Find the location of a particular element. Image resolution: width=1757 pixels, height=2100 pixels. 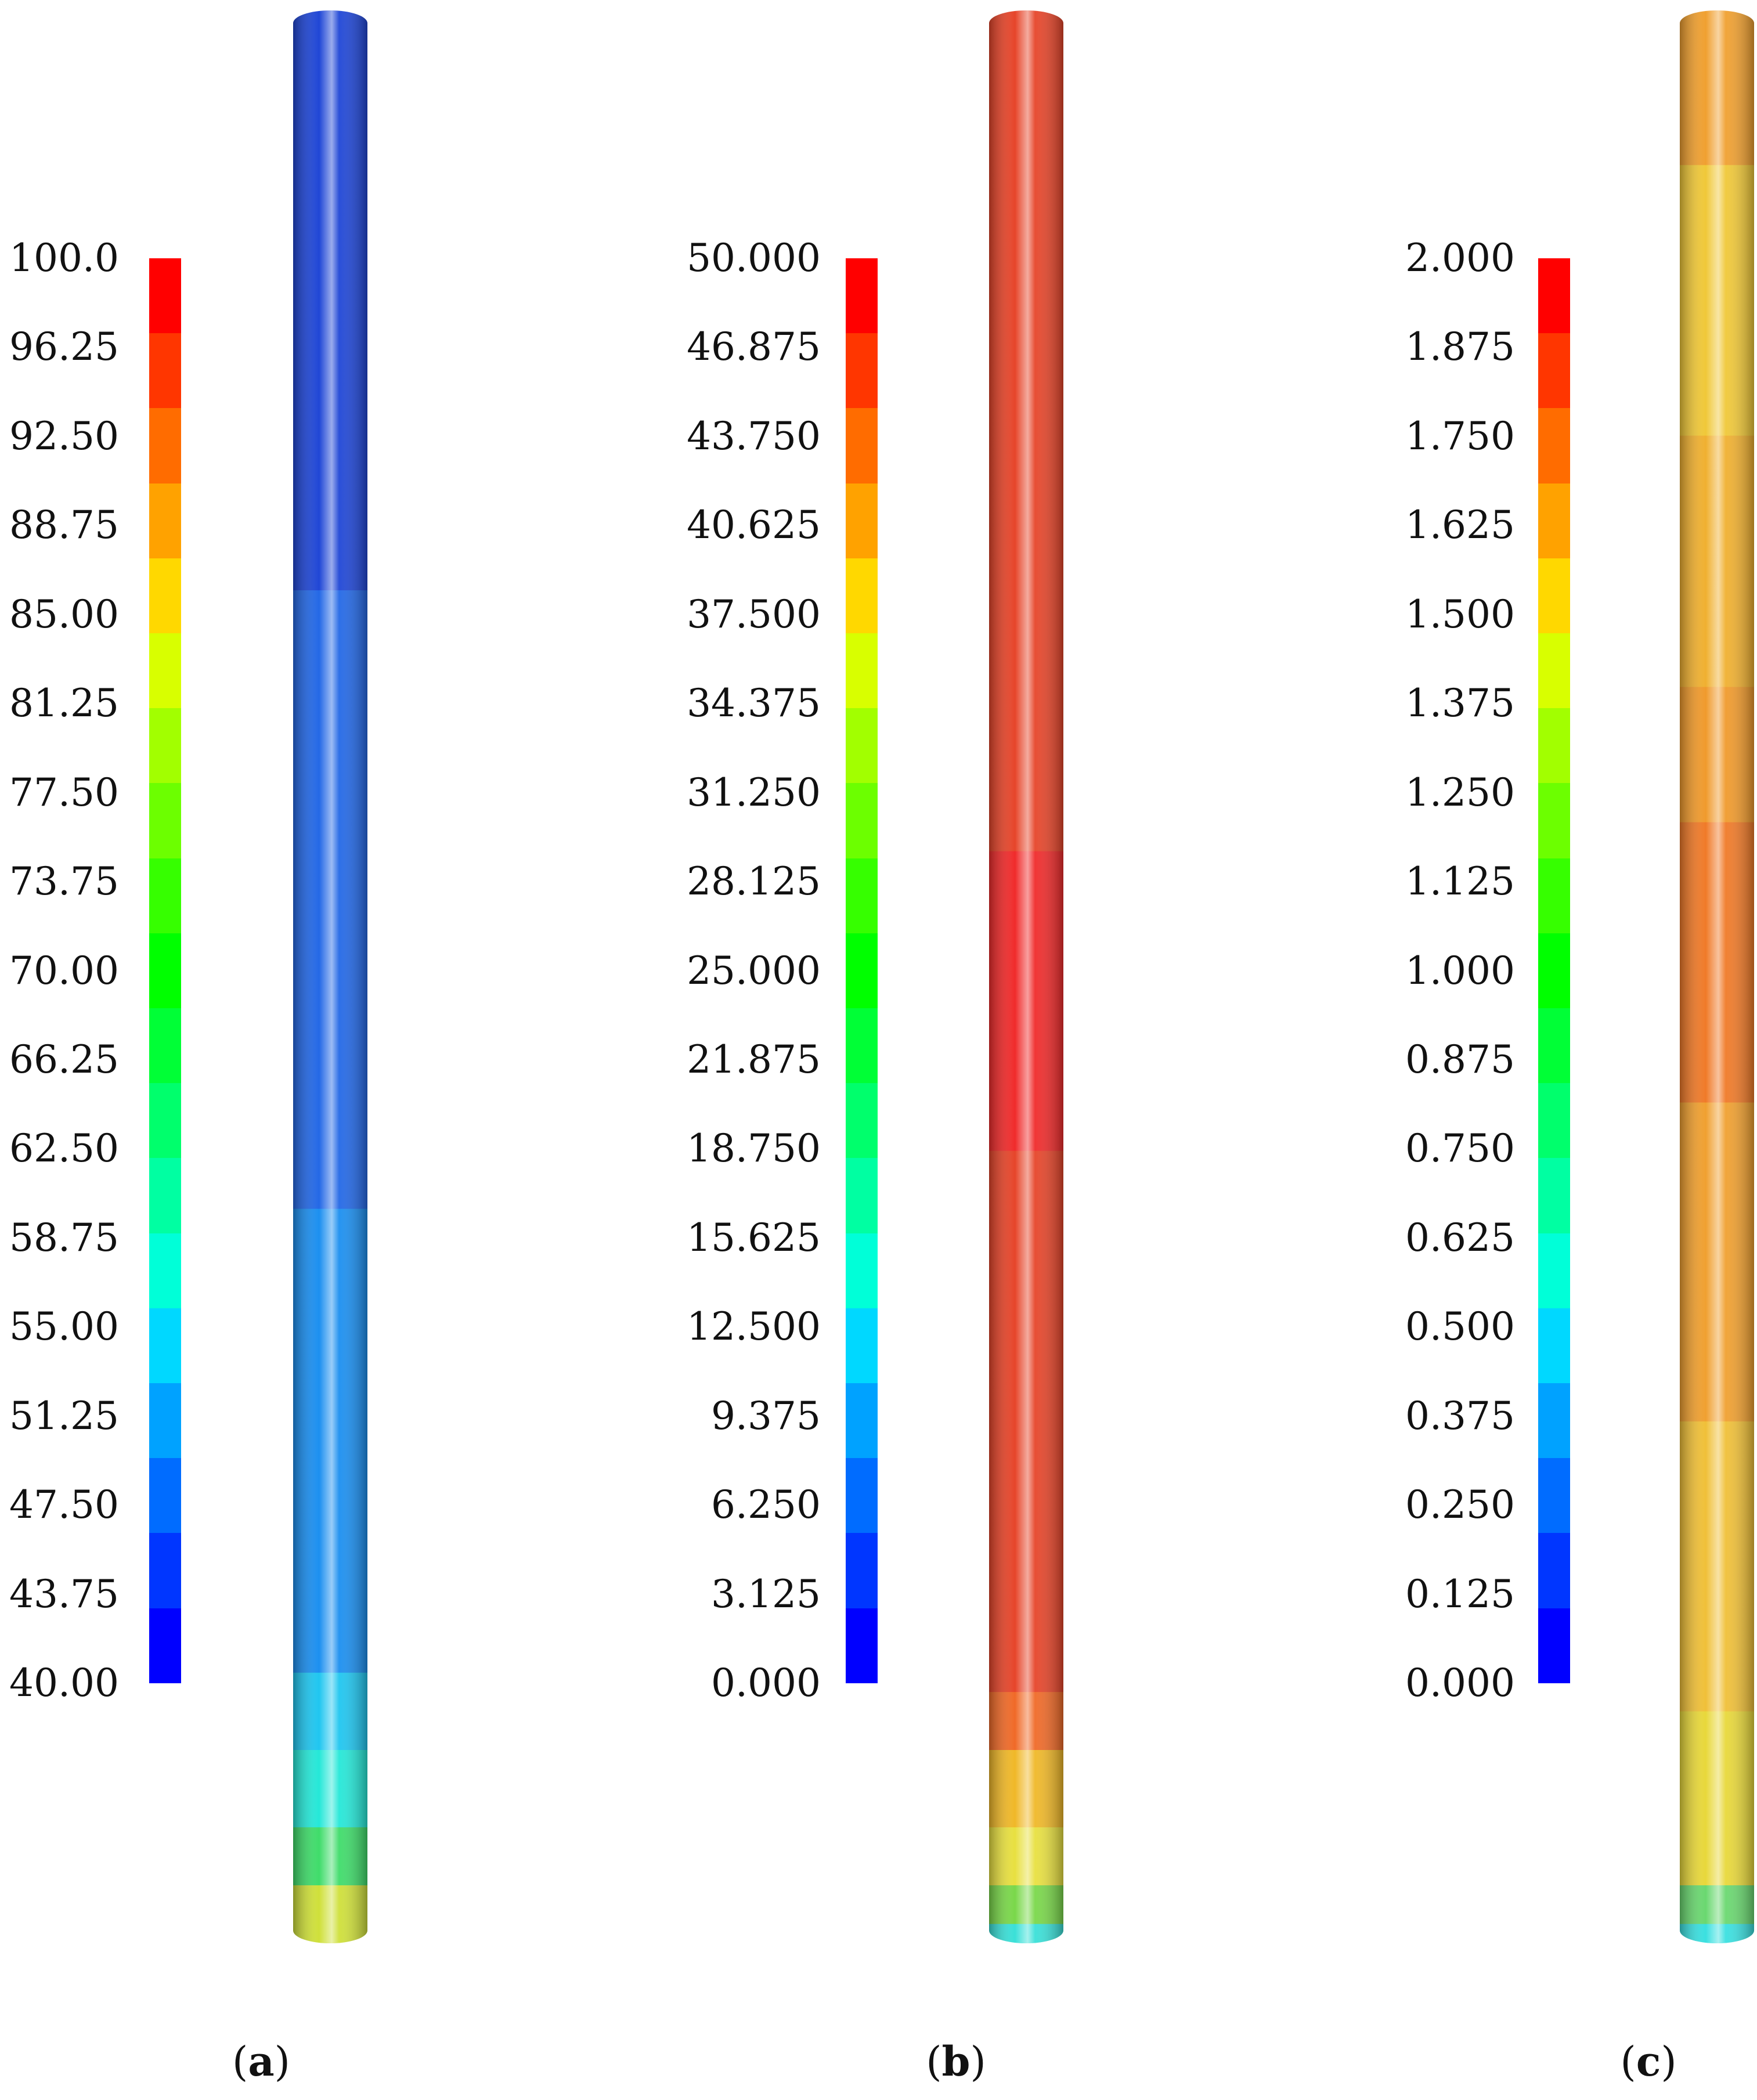

tick-label: 6.250 is located at coordinates (766, 1505).